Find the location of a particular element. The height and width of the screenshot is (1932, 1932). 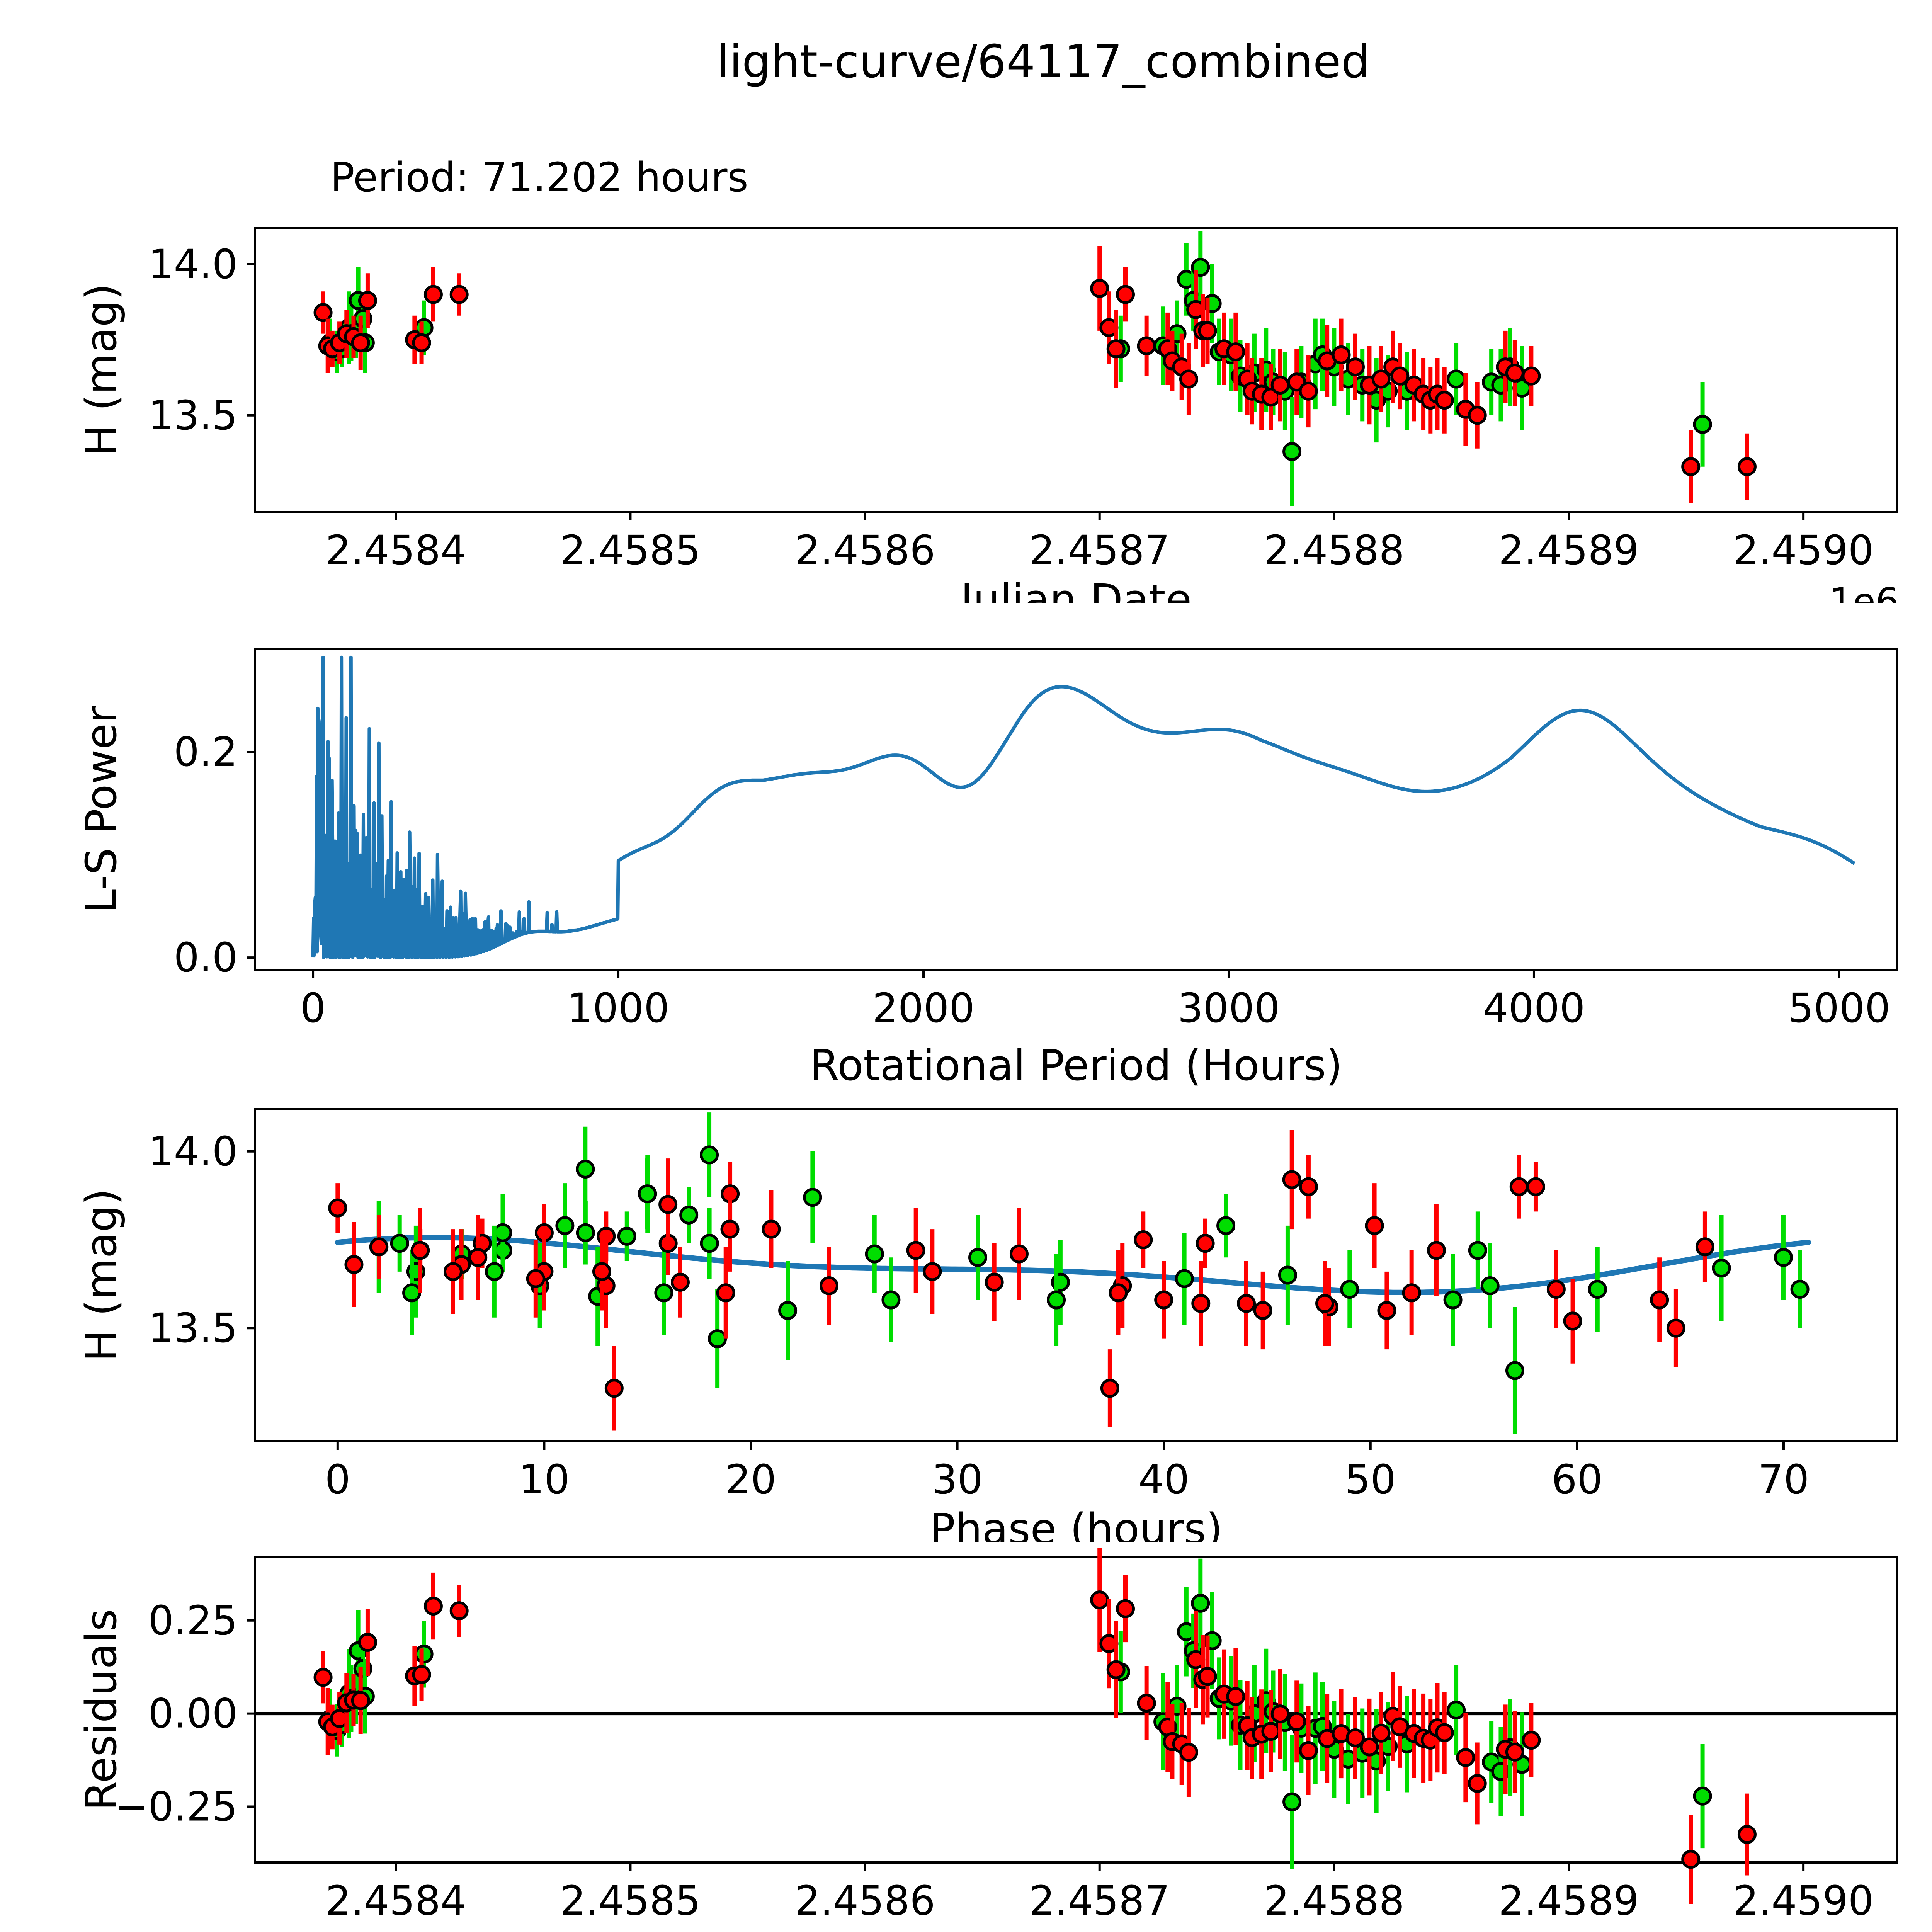

plot-frame is located at coordinates (1076, 809).